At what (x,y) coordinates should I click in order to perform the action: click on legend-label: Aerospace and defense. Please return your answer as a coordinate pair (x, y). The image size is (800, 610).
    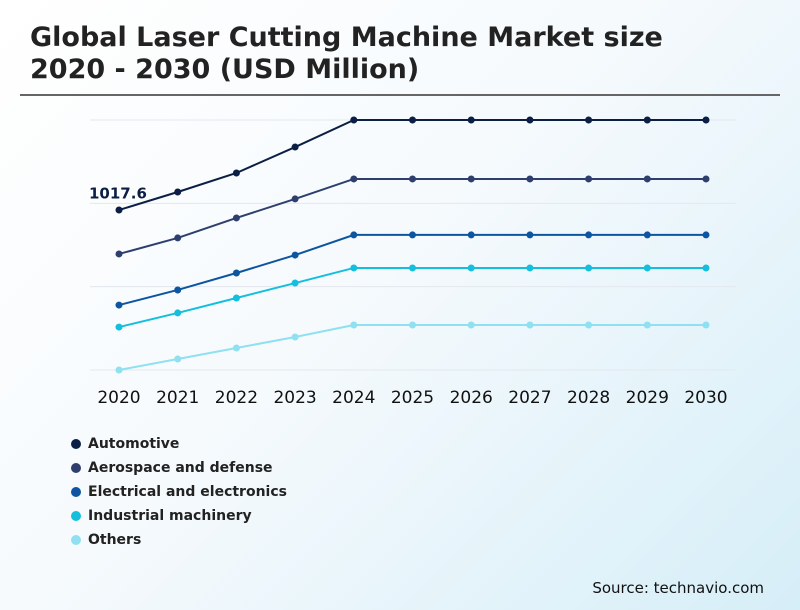
    Looking at the image, I should click on (180, 468).